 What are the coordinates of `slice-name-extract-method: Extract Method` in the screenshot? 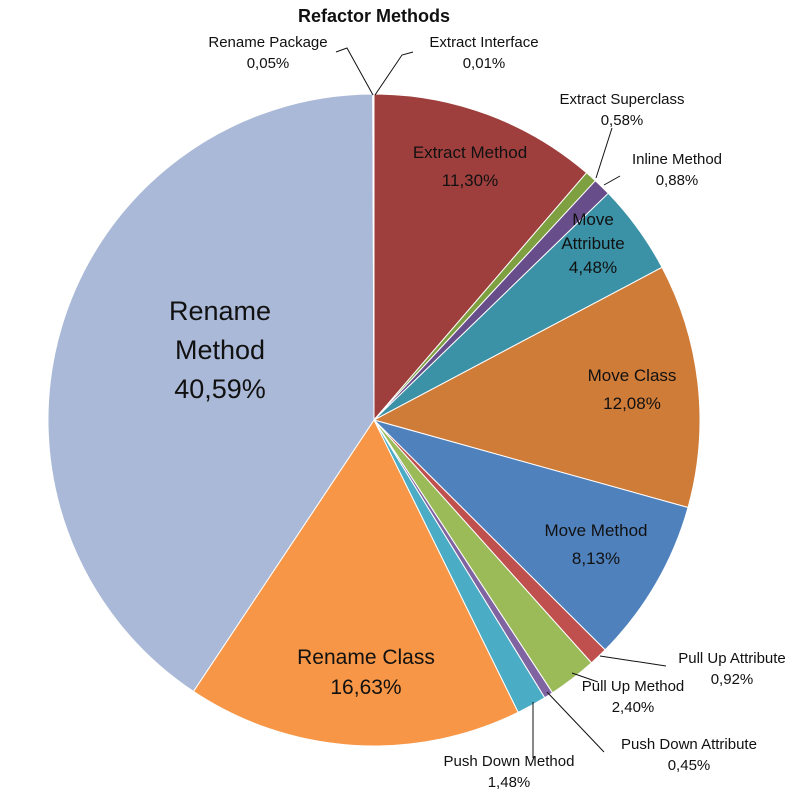 It's located at (470, 152).